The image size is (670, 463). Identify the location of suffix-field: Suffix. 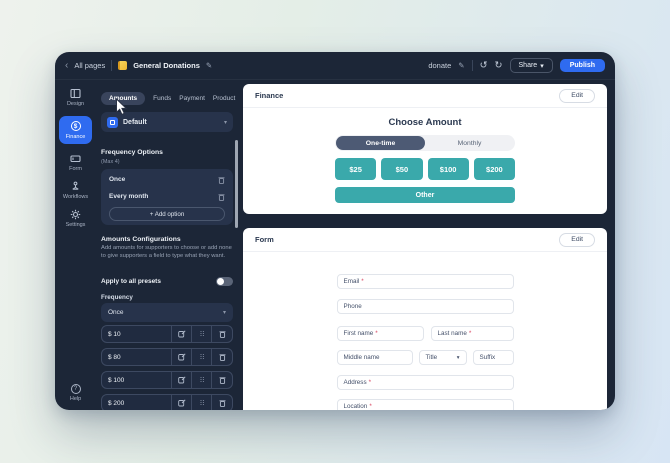
(493, 357).